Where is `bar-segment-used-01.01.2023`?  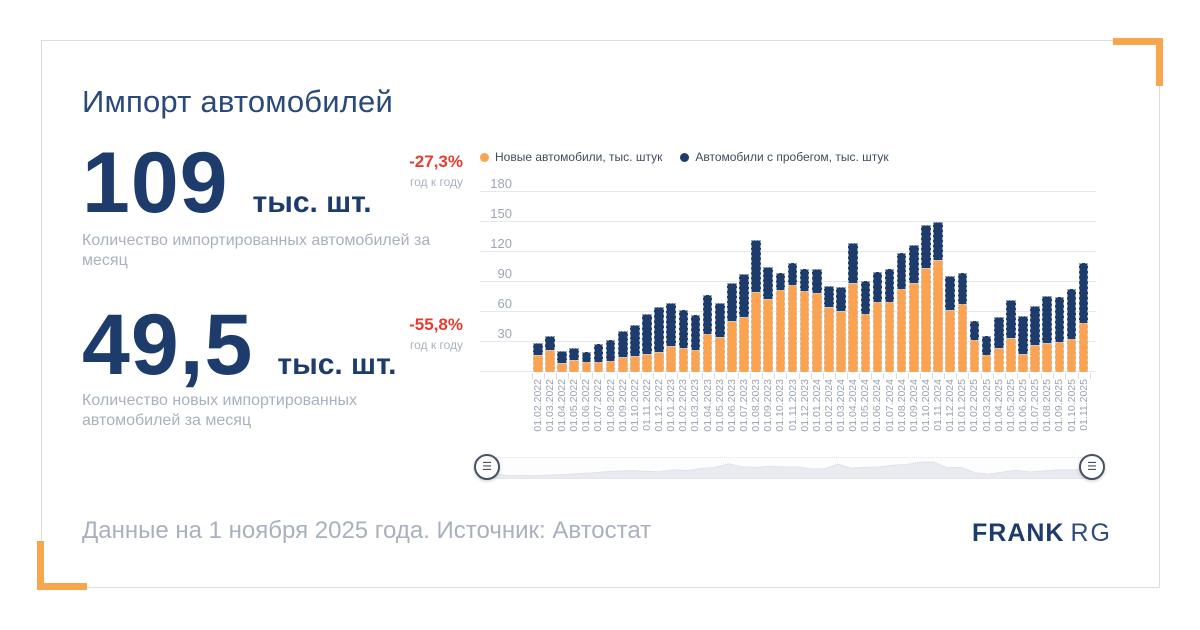 bar-segment-used-01.01.2023 is located at coordinates (671, 324).